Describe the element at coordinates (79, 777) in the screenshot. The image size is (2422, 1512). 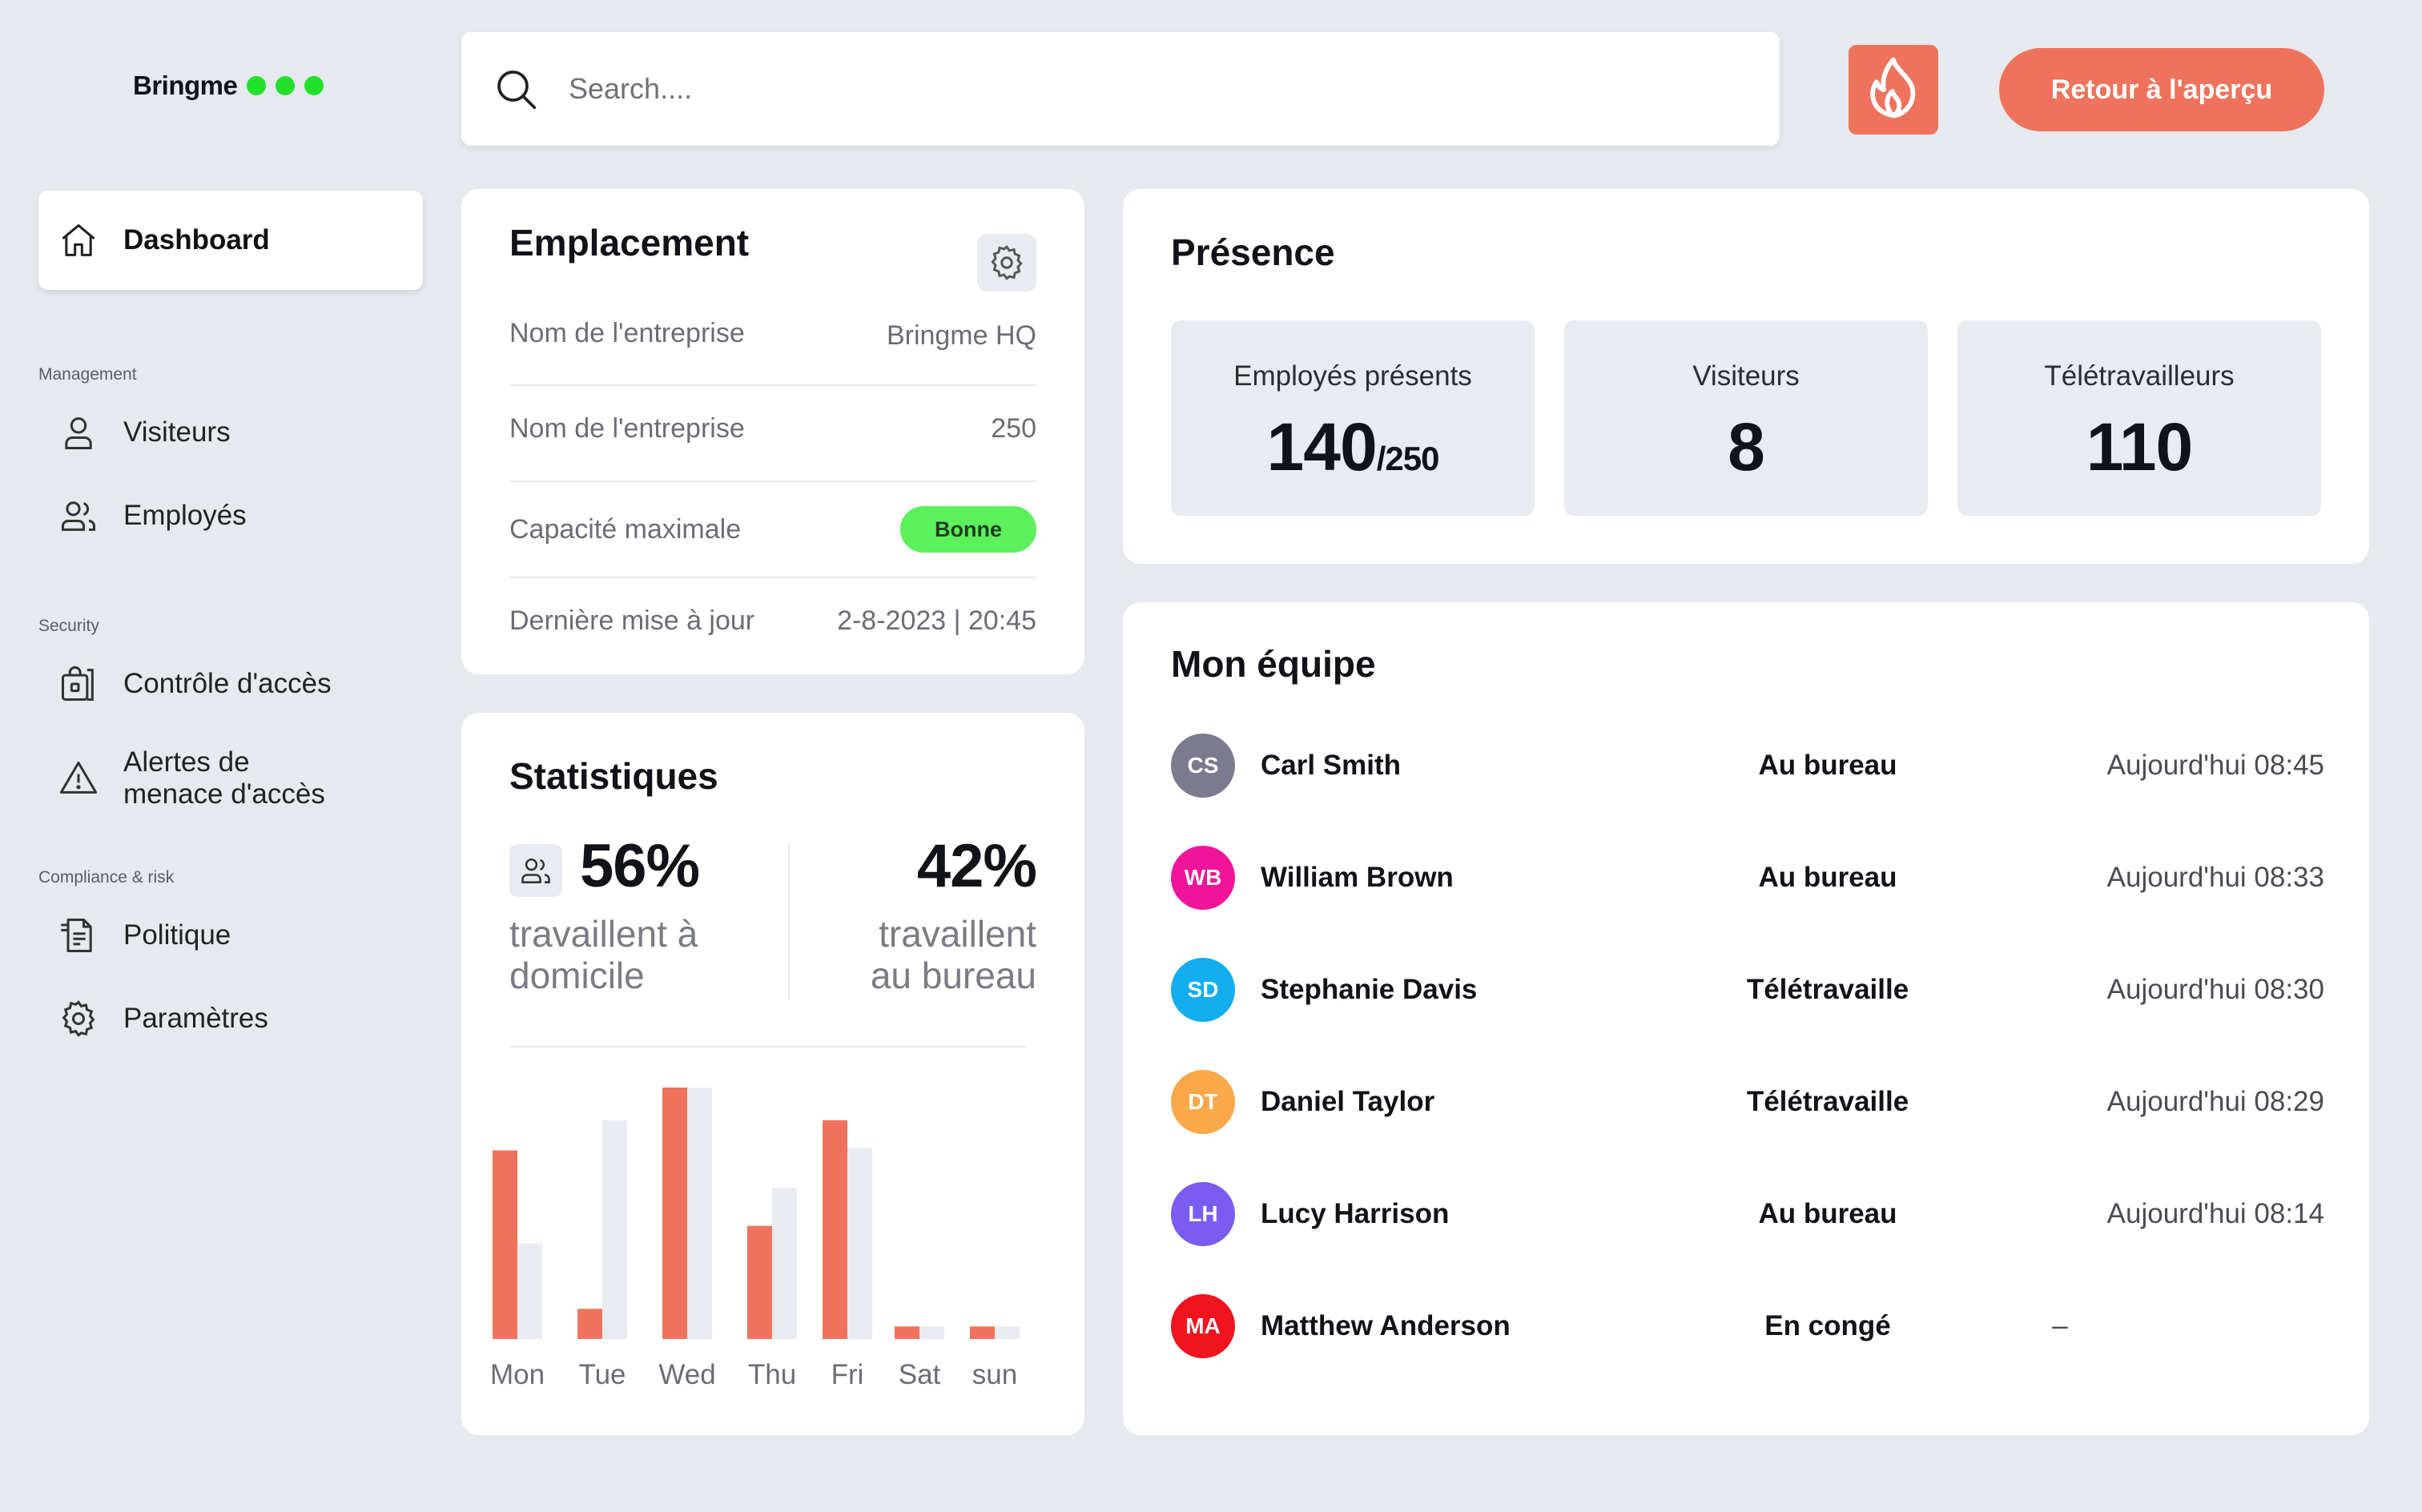
I see `warning-icon` at that location.